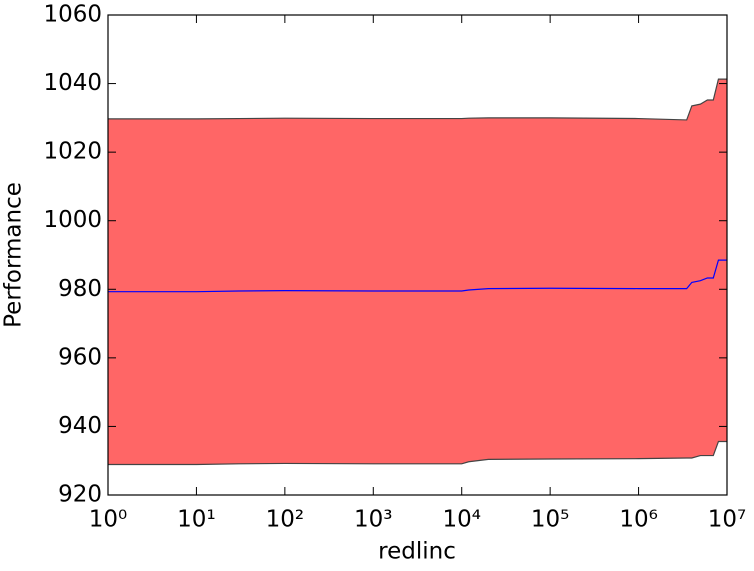  Describe the element at coordinates (72, 15) in the screenshot. I see `y-tick-label: 1060` at that location.